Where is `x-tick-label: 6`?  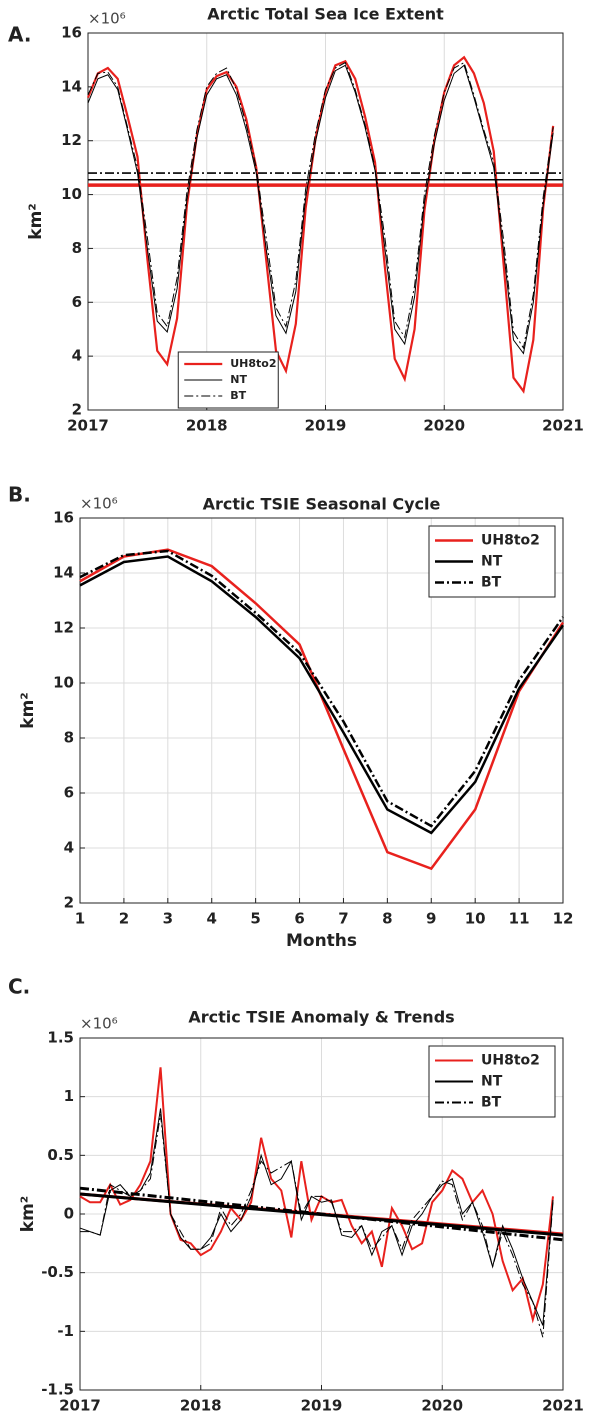 x-tick-label: 6 is located at coordinates (299, 919).